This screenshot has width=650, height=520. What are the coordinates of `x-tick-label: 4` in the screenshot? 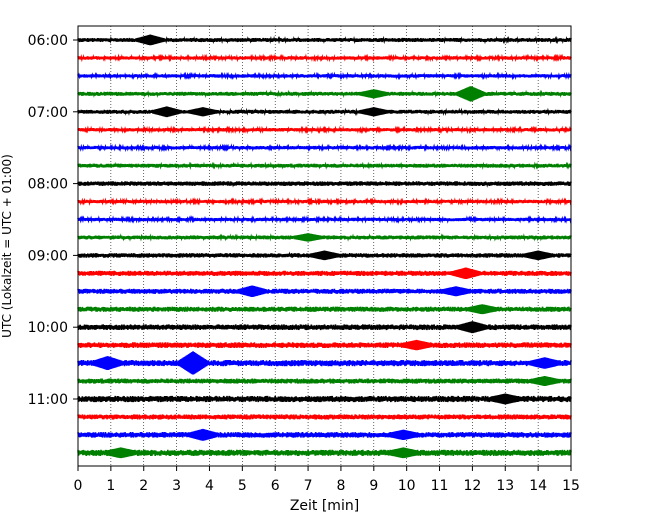 It's located at (209, 486).